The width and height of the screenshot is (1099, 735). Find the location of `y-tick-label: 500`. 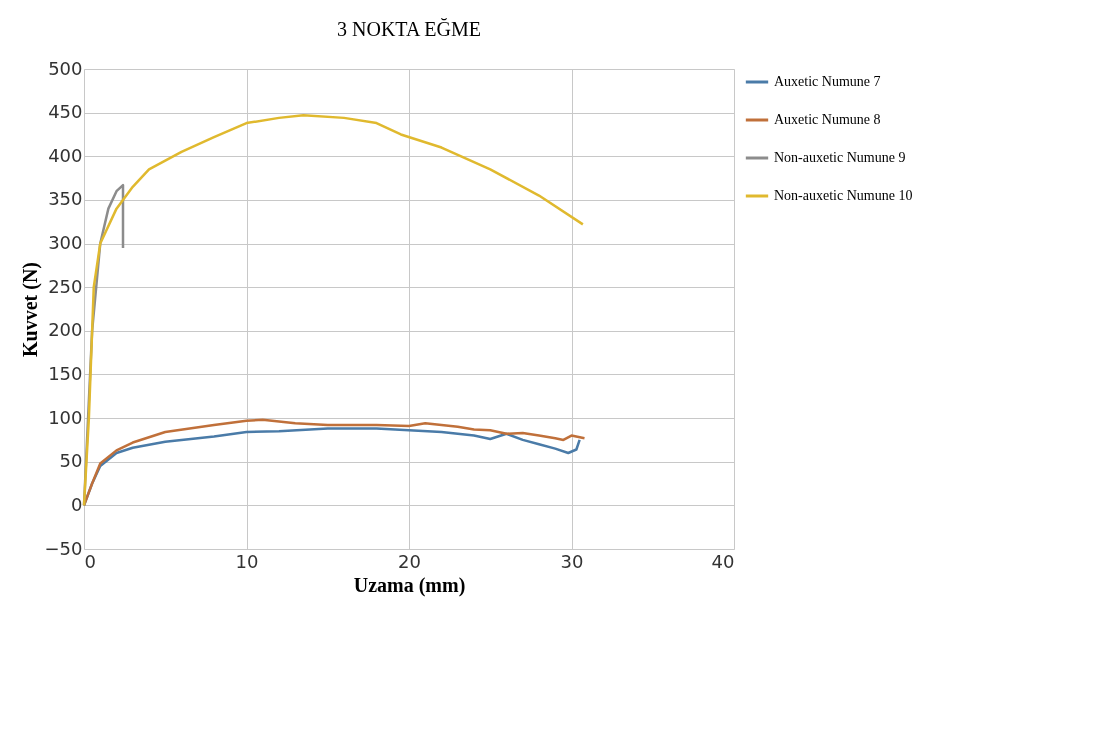

y-tick-label: 500 is located at coordinates (65, 68).